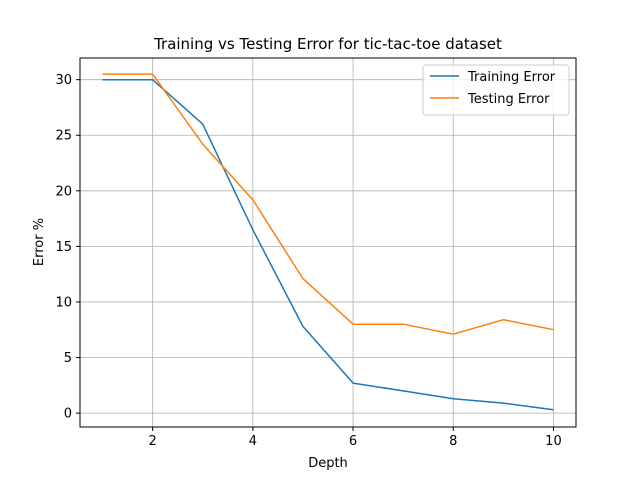 The width and height of the screenshot is (640, 480). I want to click on legend-label-testing-error: Testing Error, so click(508, 99).